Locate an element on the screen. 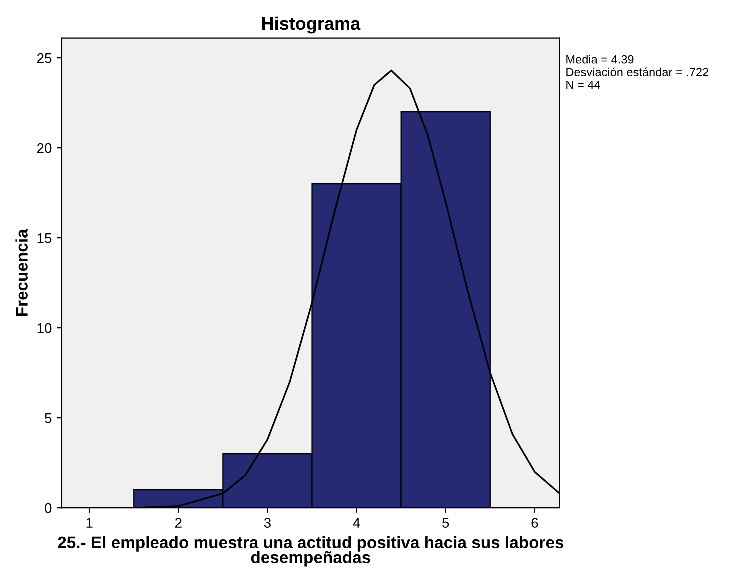 The height and width of the screenshot is (580, 729). y-tick-label: 10 is located at coordinates (45, 328).